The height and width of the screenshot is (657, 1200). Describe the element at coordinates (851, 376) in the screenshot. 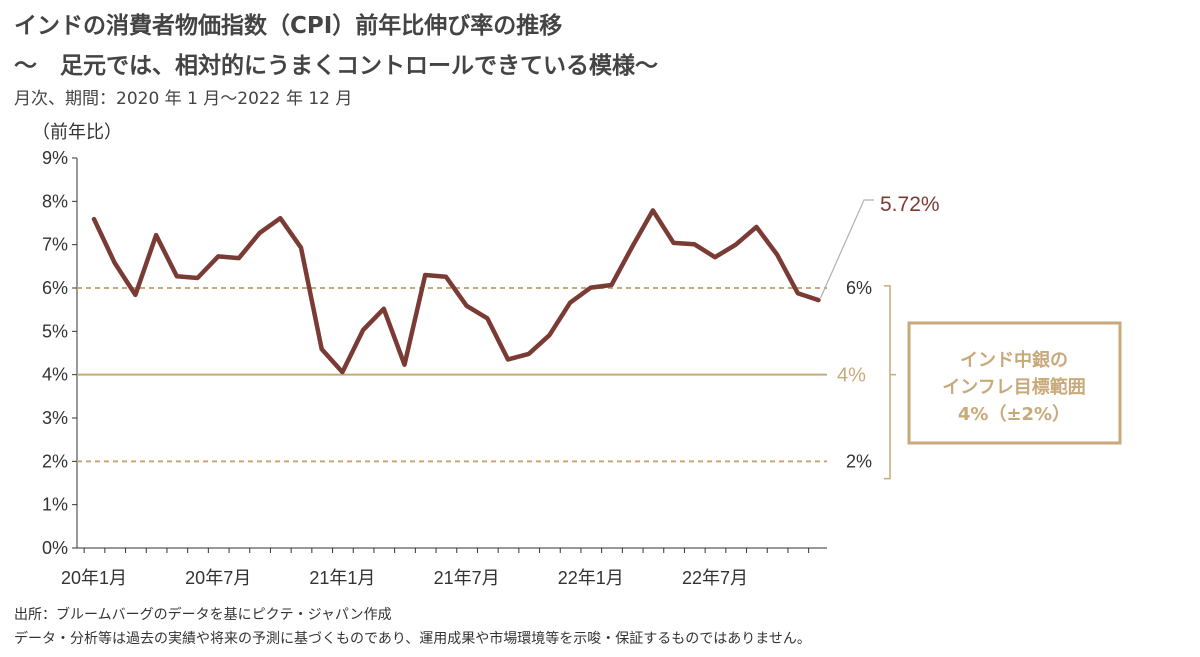

I see `target-center-label: 4%` at that location.